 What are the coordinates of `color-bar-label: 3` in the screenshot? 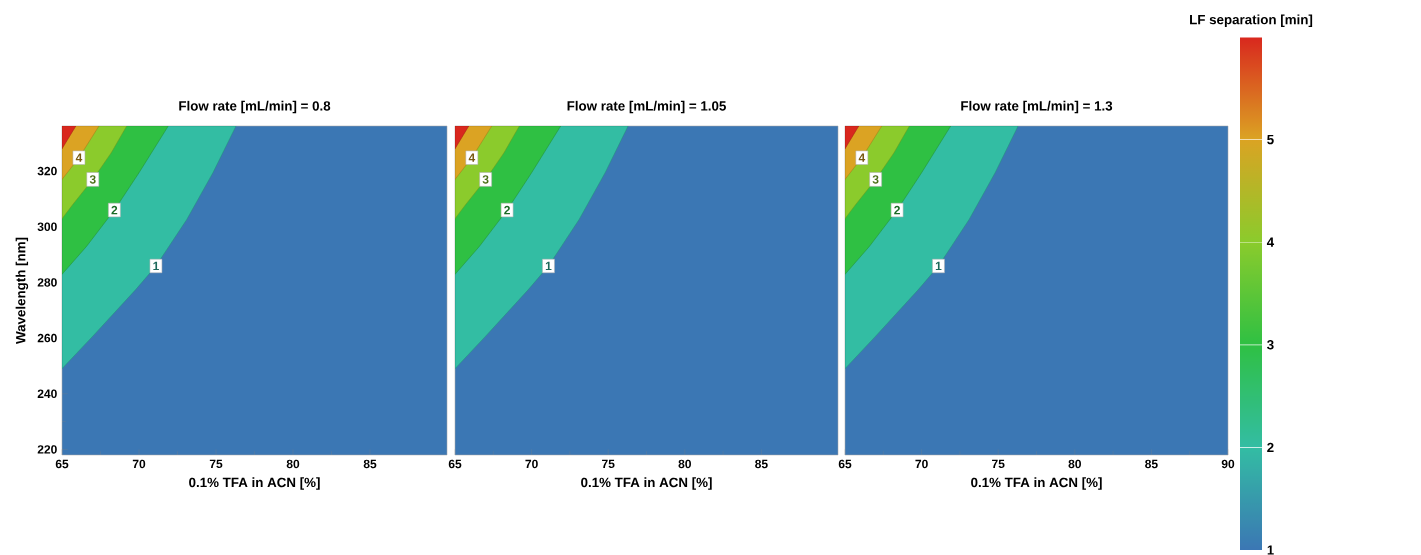 It's located at (1270, 345).